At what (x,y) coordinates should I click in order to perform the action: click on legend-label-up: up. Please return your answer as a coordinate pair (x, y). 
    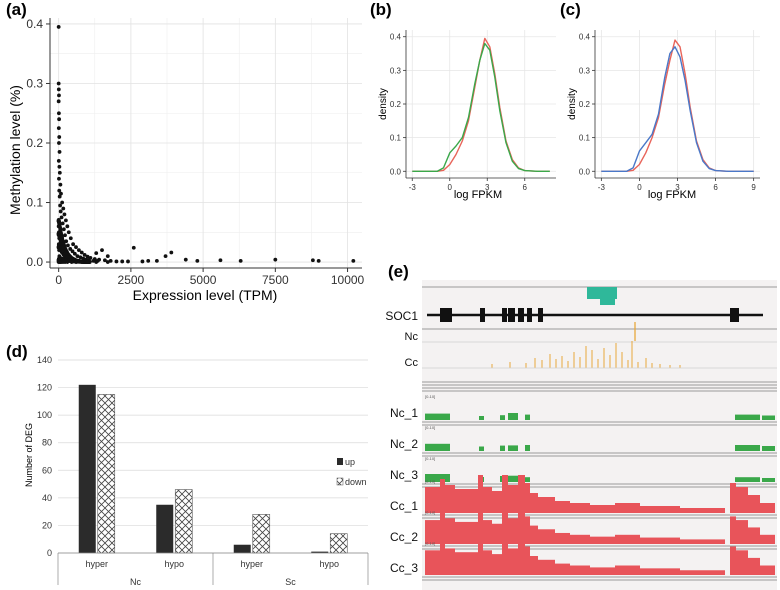
    Looking at the image, I should click on (350, 462).